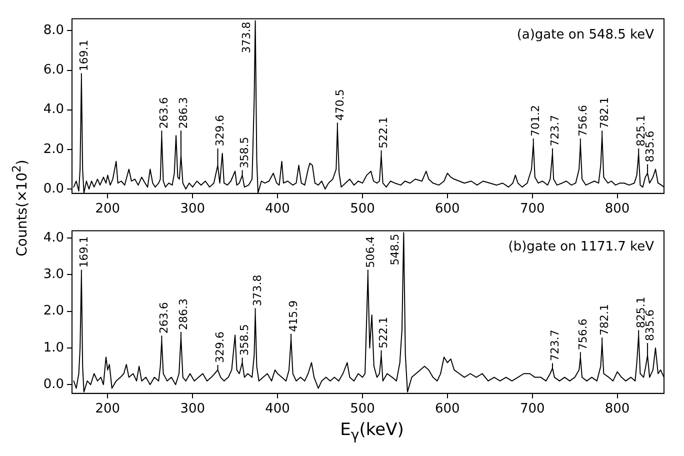 Image resolution: width=684 pixels, height=456 pixels. I want to click on y-tick-label: 8.0, so click(53, 30).